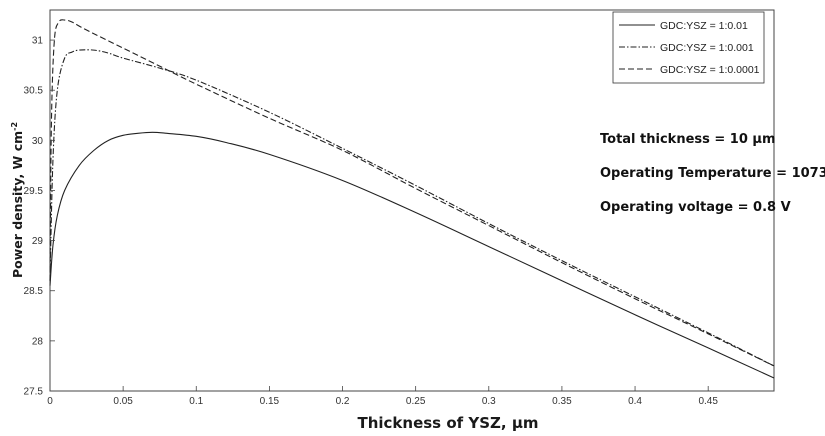 The height and width of the screenshot is (436, 825). I want to click on x-tick-label: 0.25, so click(416, 401).